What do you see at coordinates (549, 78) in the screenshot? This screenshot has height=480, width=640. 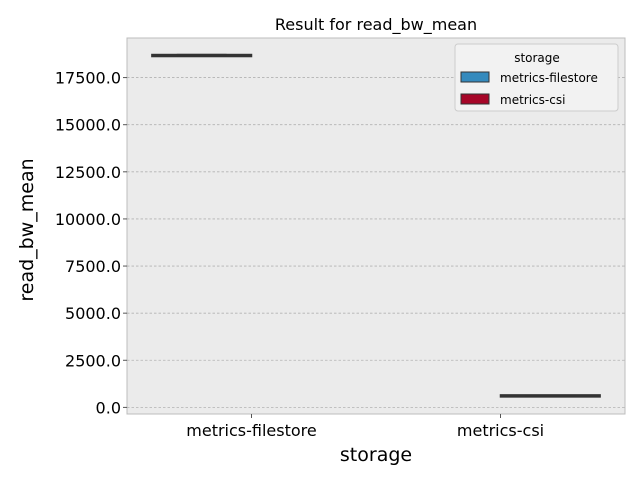 I see `legend-label-filestore: metrics-filestore` at bounding box center [549, 78].